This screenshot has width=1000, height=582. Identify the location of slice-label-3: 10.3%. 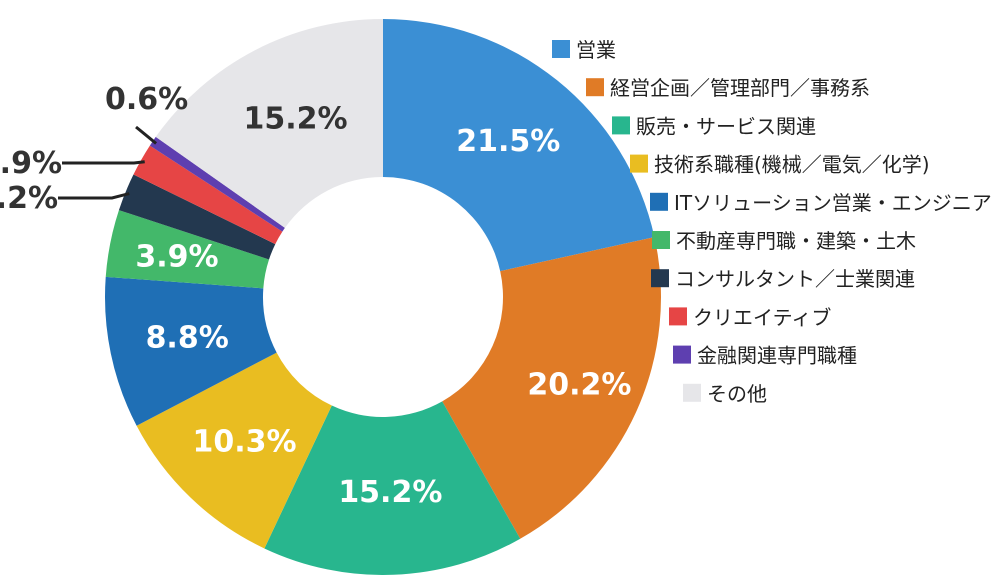
(244, 441).